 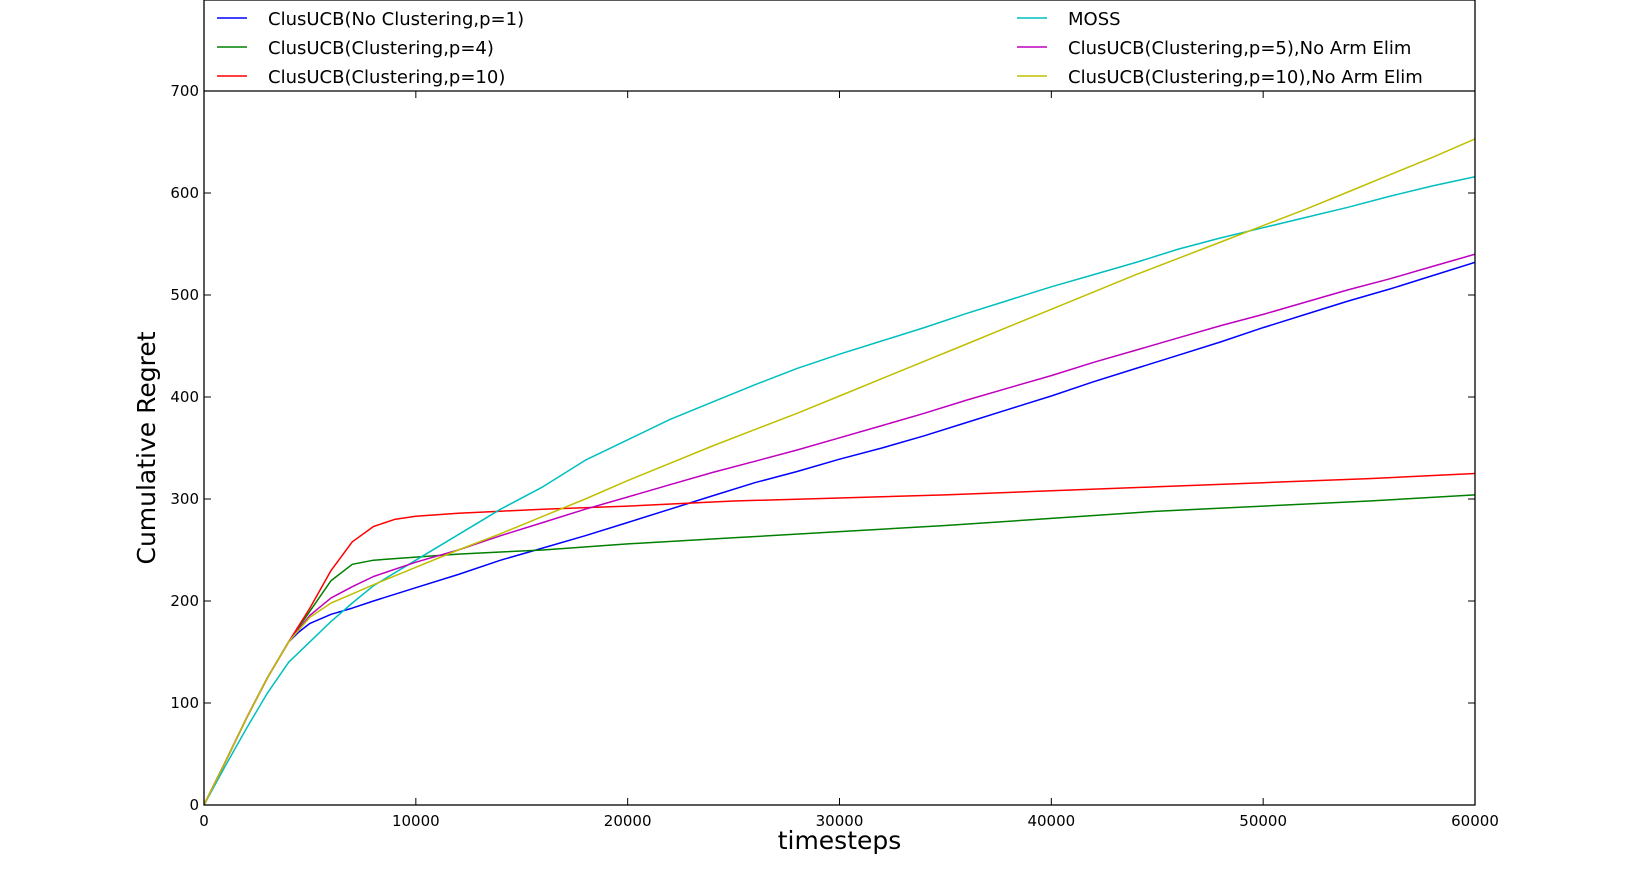 What do you see at coordinates (1051, 821) in the screenshot?
I see `x-tick-label: 40000` at bounding box center [1051, 821].